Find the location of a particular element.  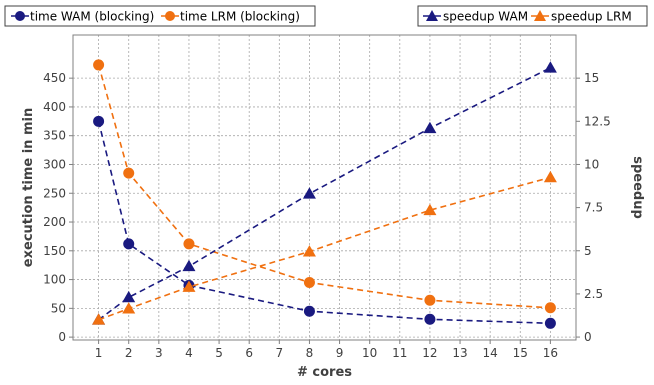

y-tick-label-left: 0 is located at coordinates (62, 337).